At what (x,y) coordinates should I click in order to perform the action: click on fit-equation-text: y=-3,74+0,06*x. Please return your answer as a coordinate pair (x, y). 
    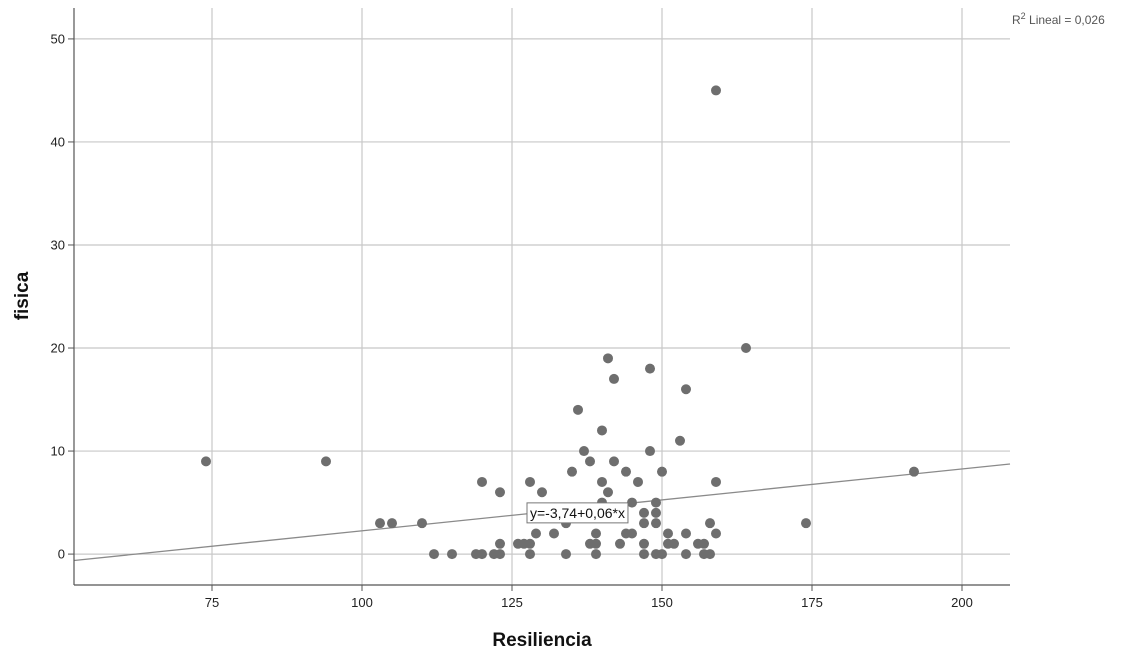
    Looking at the image, I should click on (577, 513).